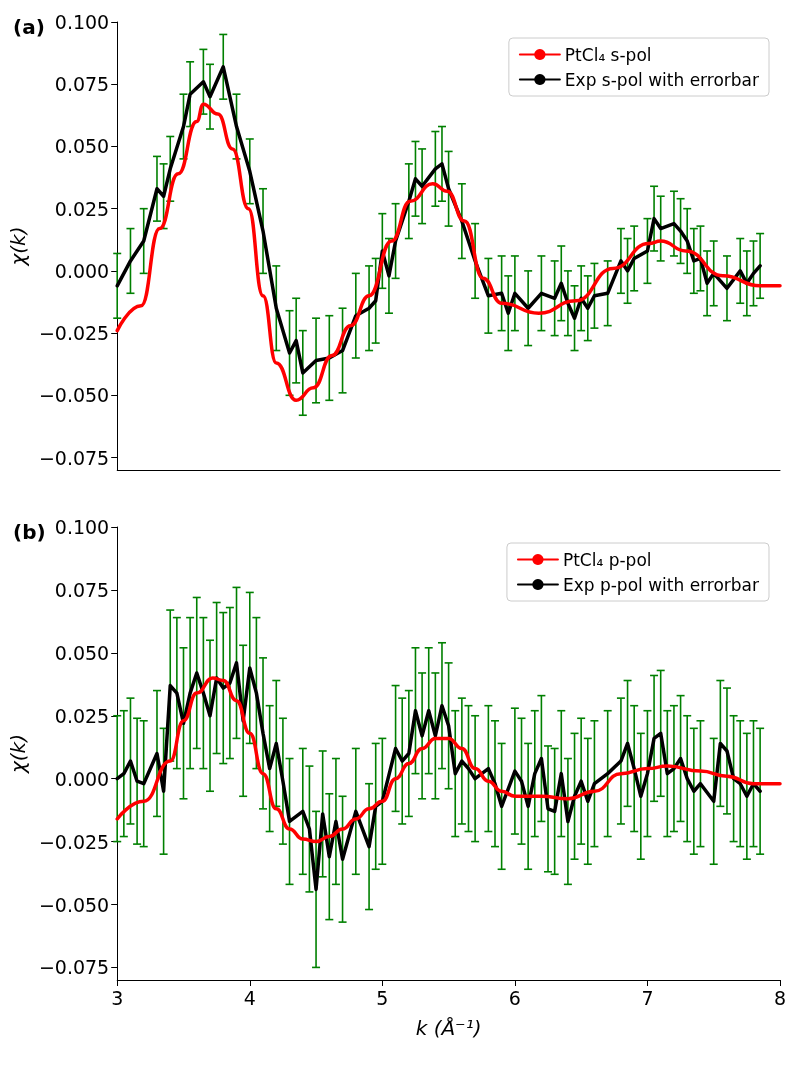 The image size is (801, 1067). Describe the element at coordinates (662, 79) in the screenshot. I see `legend-label: Exp s-pol with errorbar` at that location.